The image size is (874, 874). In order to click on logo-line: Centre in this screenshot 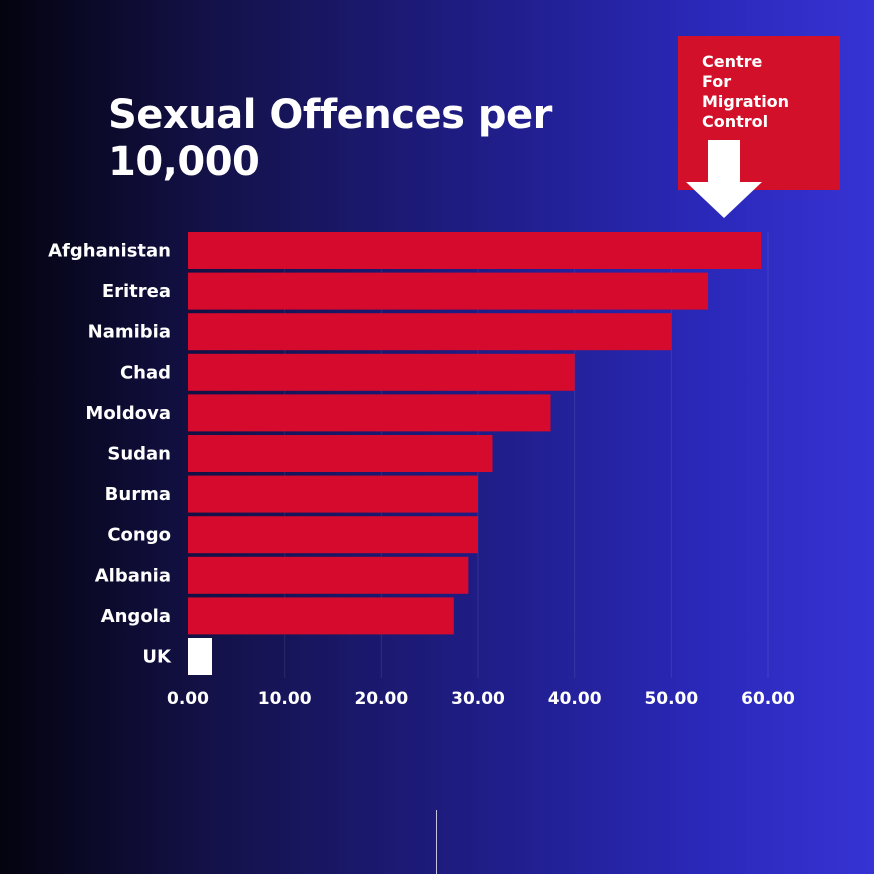, I will do `click(732, 61)`.